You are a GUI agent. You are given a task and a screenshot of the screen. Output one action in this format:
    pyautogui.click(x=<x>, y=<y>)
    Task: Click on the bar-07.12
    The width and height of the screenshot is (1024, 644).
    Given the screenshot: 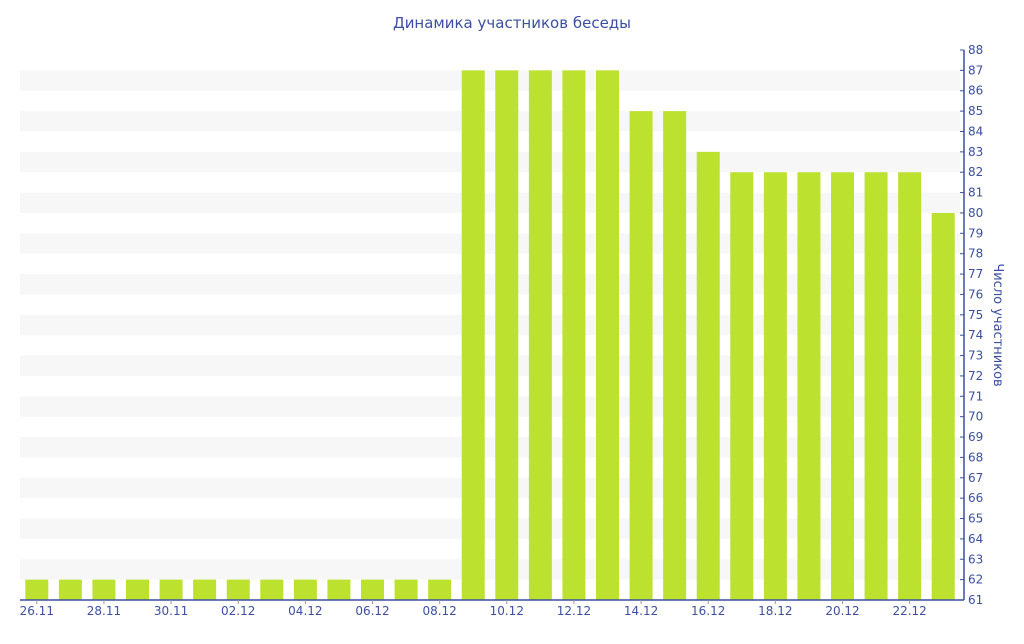 What is the action you would take?
    pyautogui.click(x=406, y=589)
    